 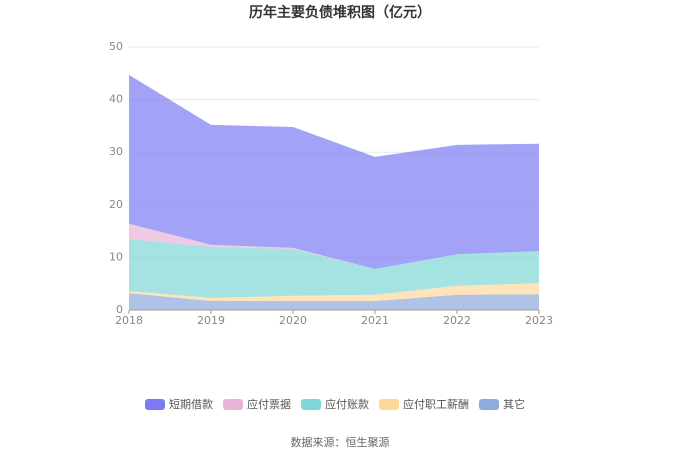 What do you see at coordinates (116, 99) in the screenshot?
I see `y-tick-label: 40` at bounding box center [116, 99].